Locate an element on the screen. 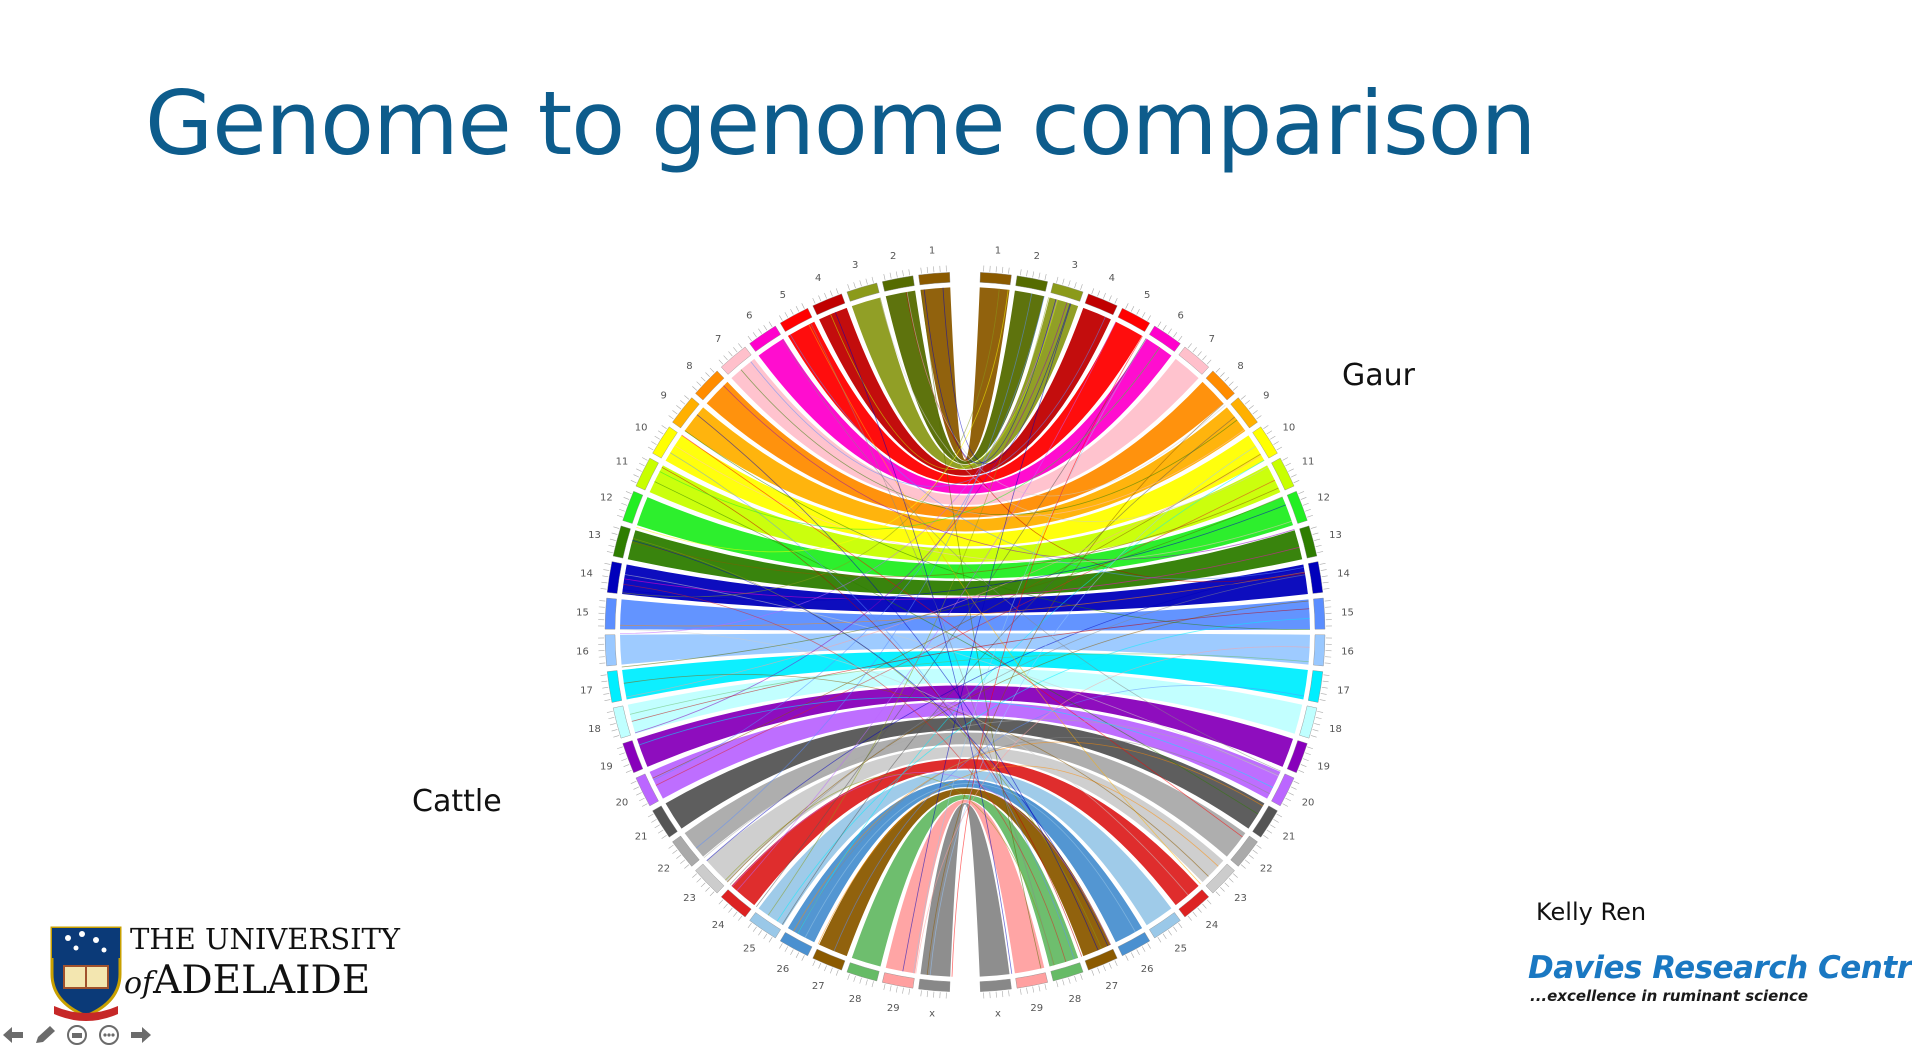 The height and width of the screenshot is (1049, 1912). slide-nav-bar is located at coordinates (77, 1035).